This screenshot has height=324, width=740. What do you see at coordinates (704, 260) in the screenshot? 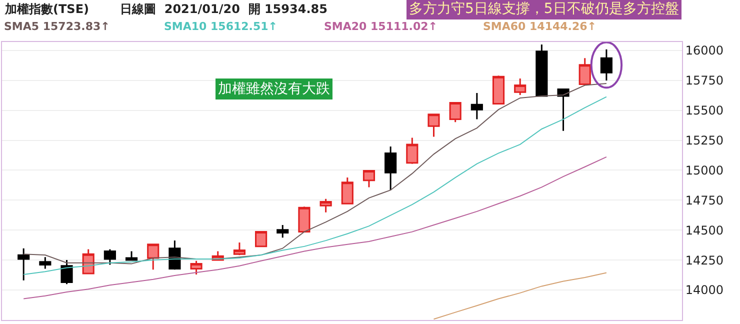
I see `y-tick-label: 14250` at bounding box center [704, 260].